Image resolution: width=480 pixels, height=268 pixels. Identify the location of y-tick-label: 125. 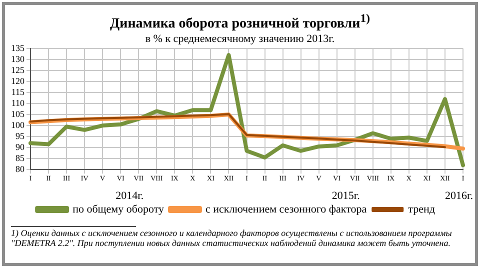
(18, 69).